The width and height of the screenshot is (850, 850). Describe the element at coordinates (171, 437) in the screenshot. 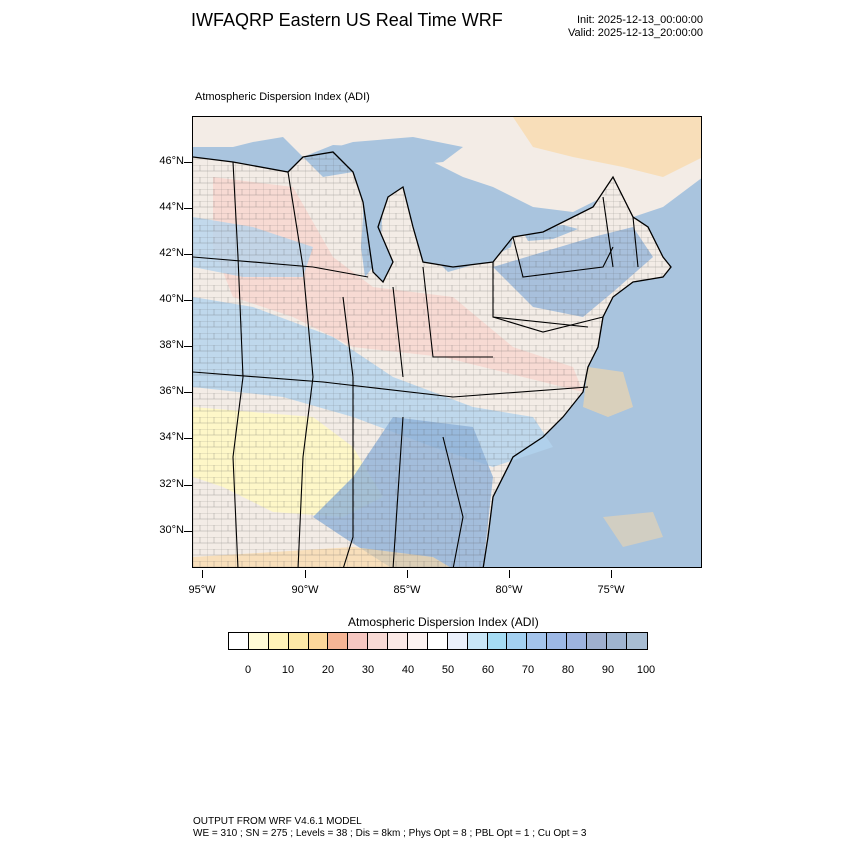

I see `lat-label: 34°N` at that location.